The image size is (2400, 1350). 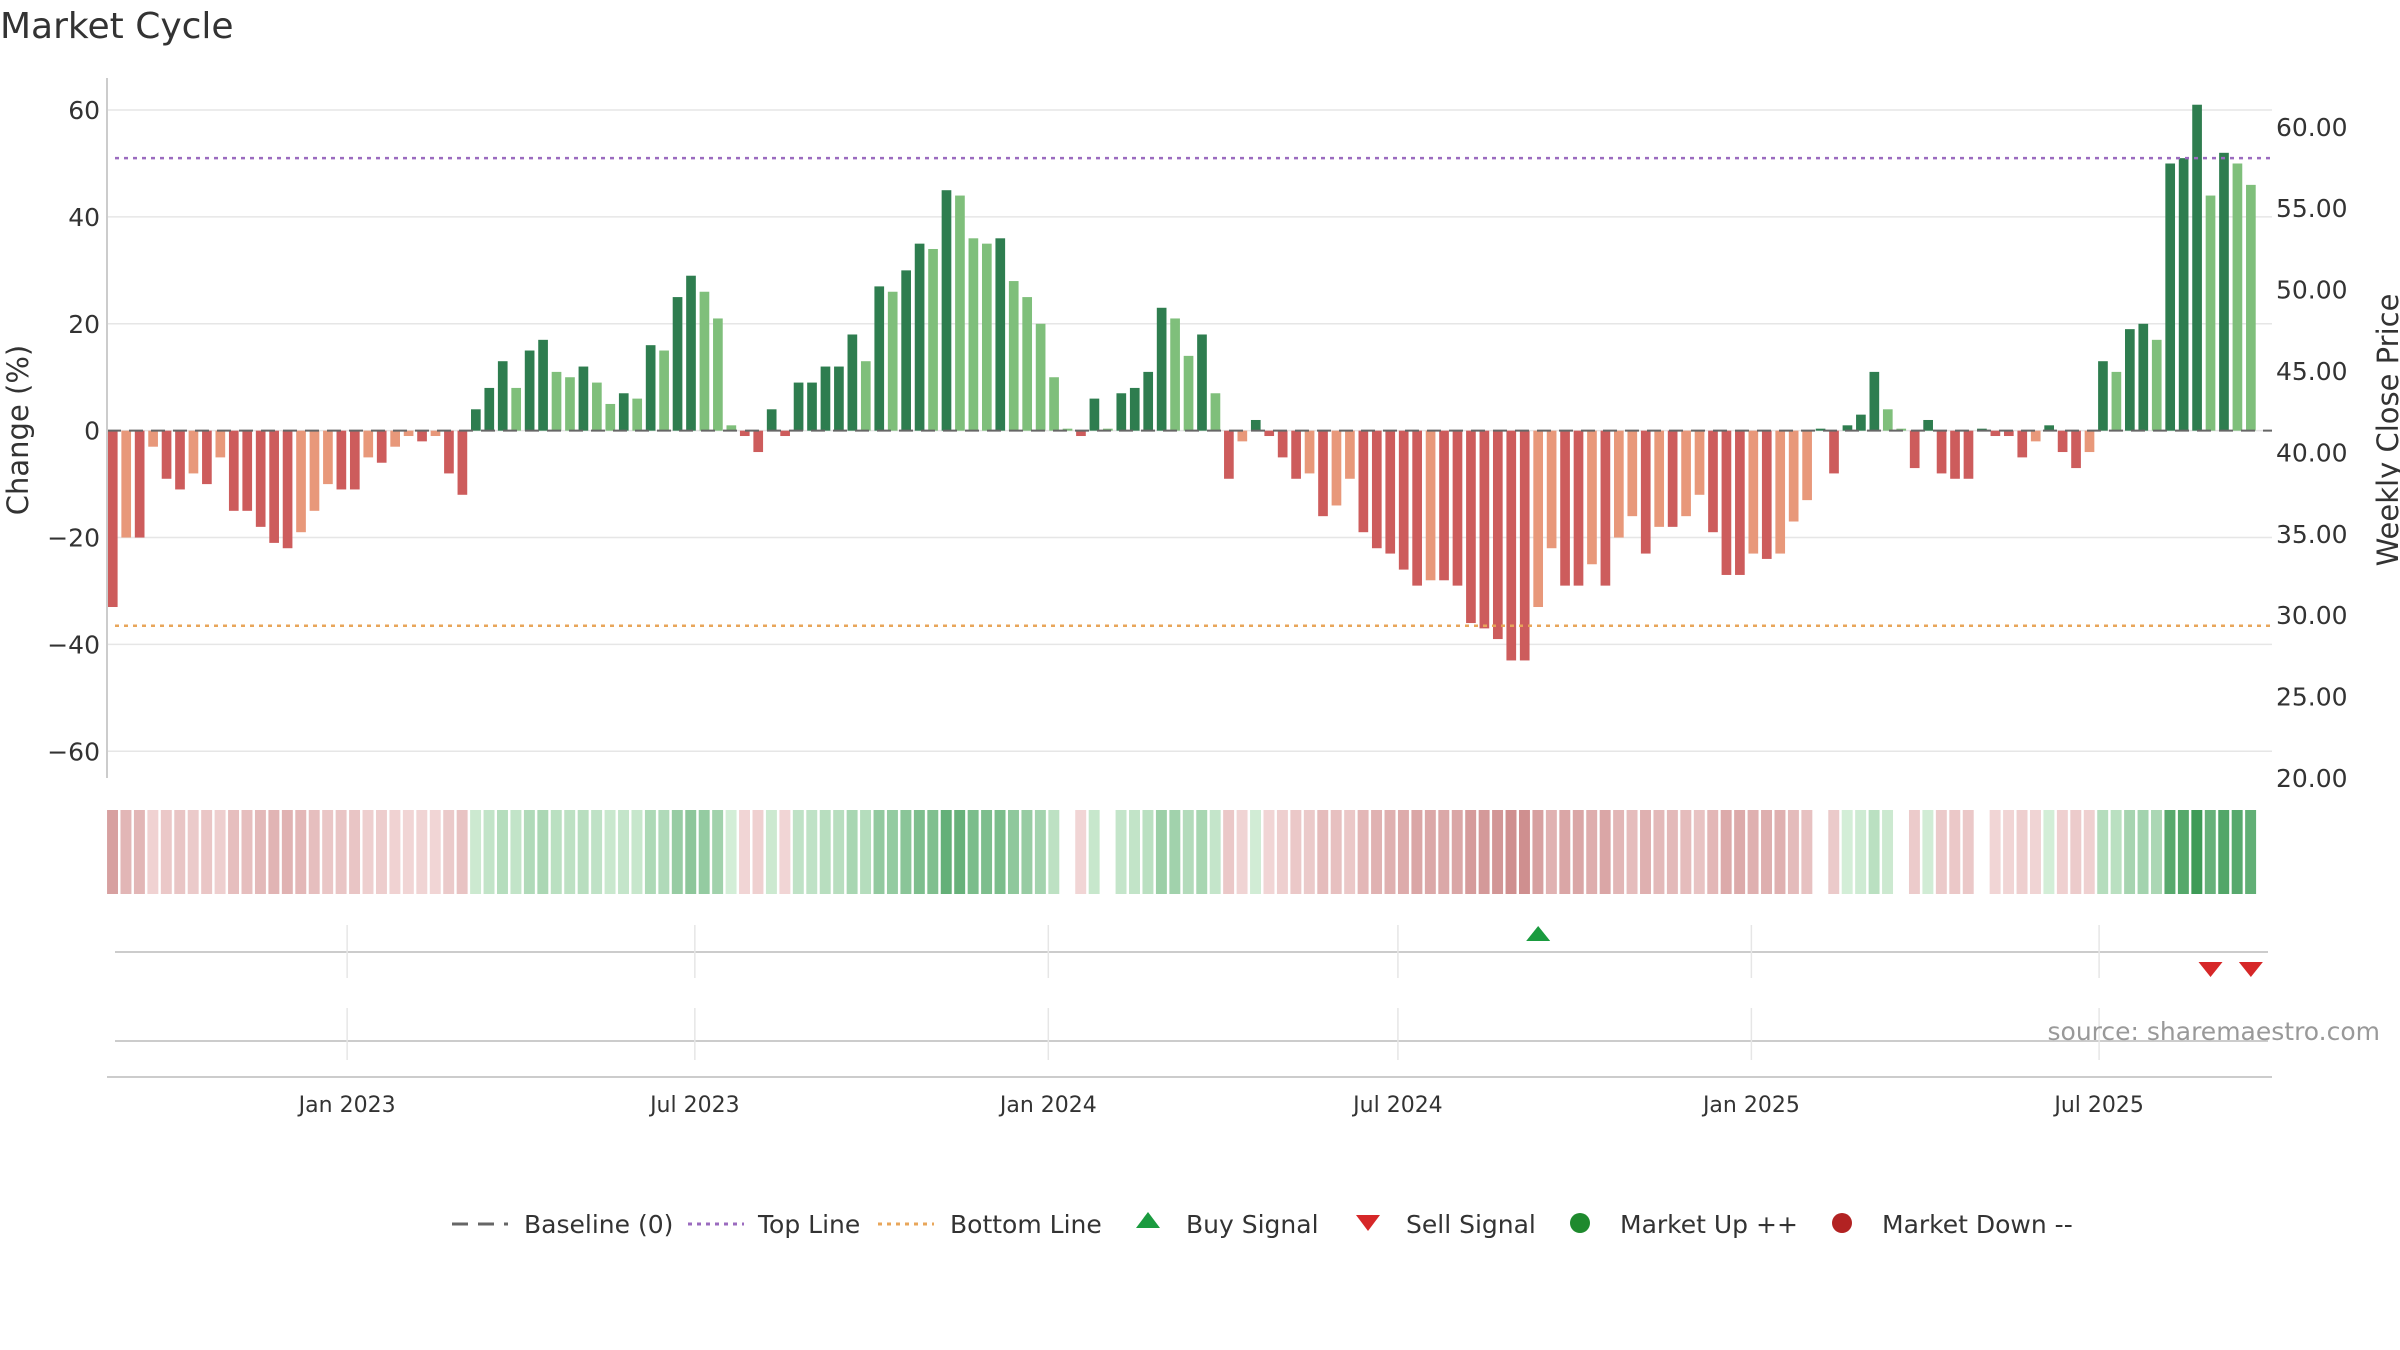 What do you see at coordinates (73, 538) in the screenshot?
I see `y-tick-label: −20` at bounding box center [73, 538].